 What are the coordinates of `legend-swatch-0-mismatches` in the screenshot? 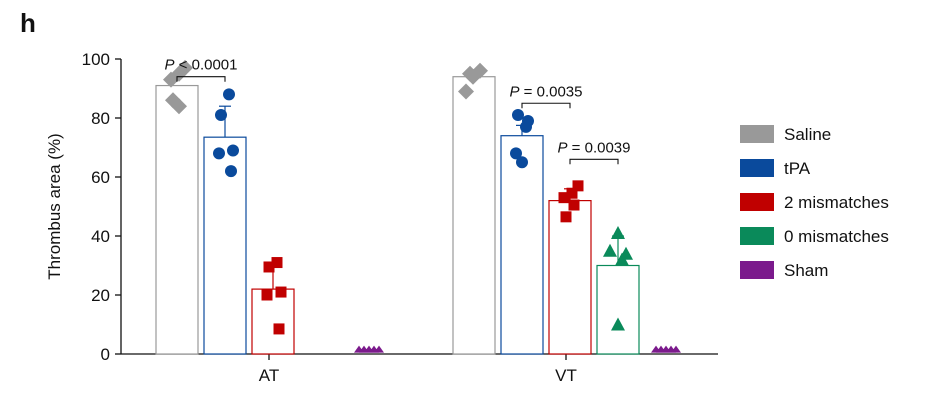 It's located at (757, 236).